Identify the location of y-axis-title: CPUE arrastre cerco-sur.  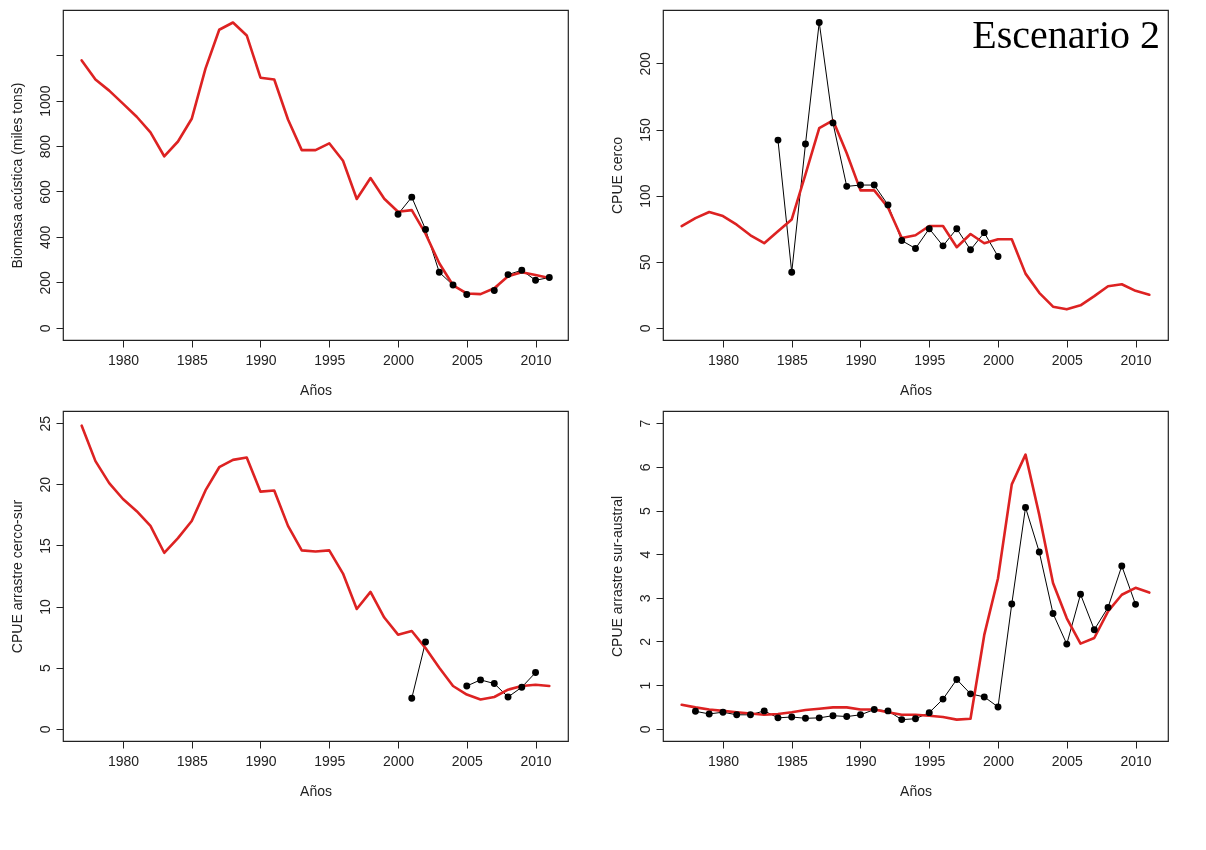
(16, 576).